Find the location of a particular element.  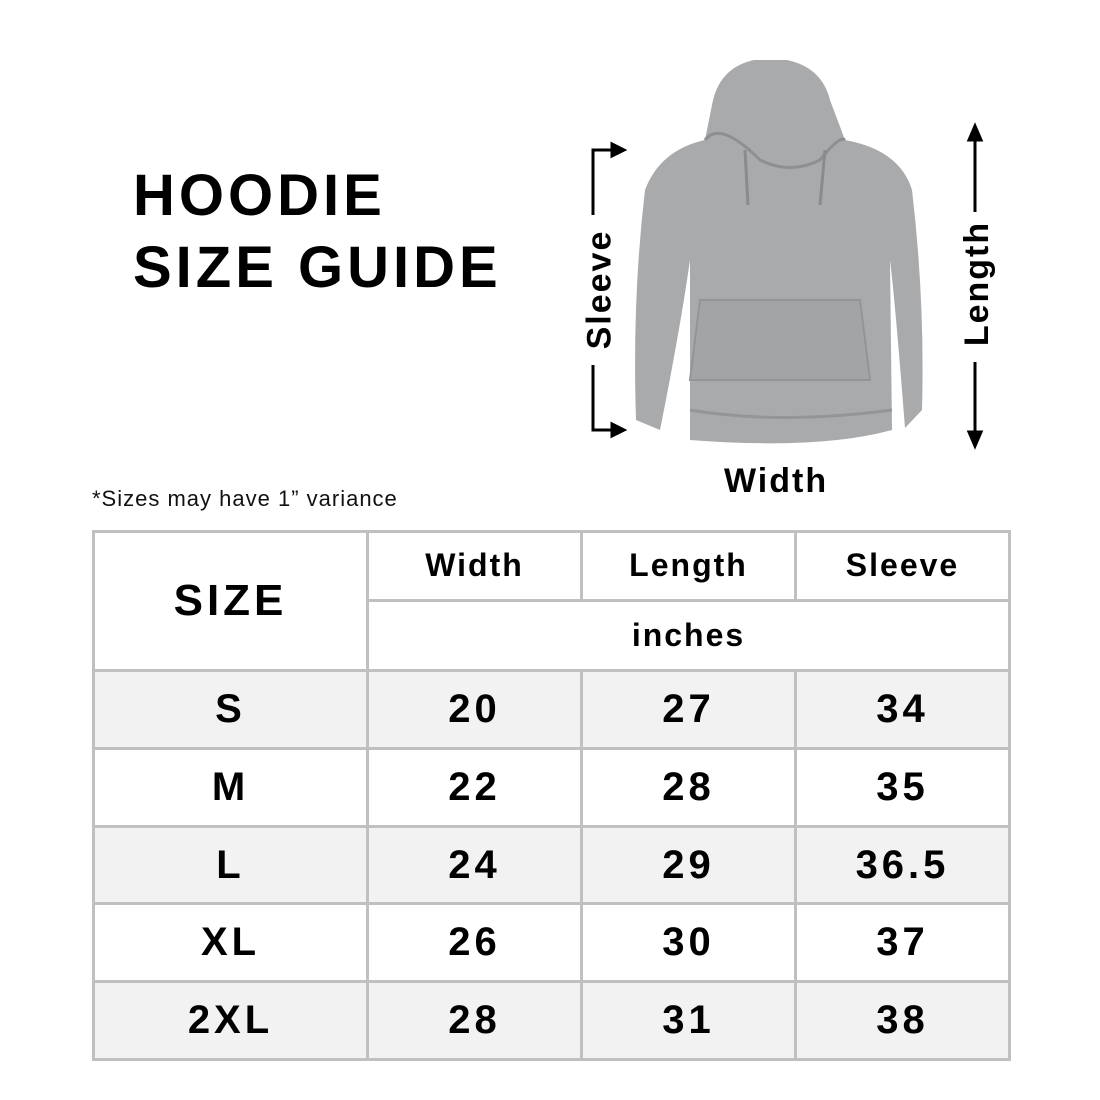

table-row: M 22 28 35 is located at coordinates (551, 787).